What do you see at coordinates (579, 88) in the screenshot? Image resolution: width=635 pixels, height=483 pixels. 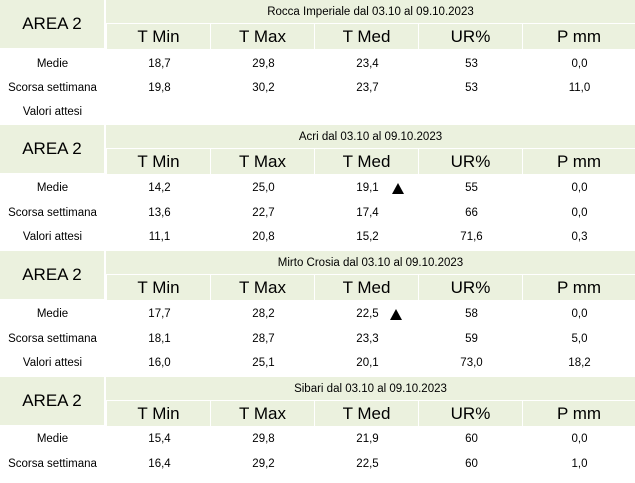 I see `value-pmm: 11,0` at bounding box center [579, 88].